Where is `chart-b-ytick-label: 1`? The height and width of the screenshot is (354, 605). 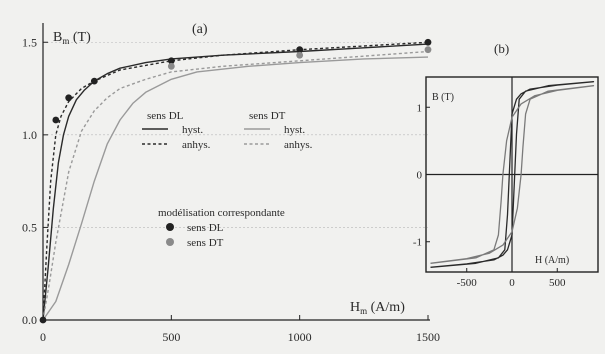
chart-b-ytick-label: 1 is located at coordinates (420, 108).